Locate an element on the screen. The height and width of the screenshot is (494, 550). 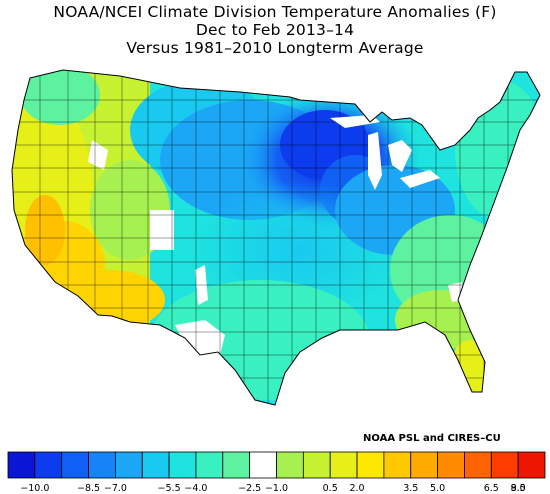
legend-tick-label: 8.0 is located at coordinates (518, 488).